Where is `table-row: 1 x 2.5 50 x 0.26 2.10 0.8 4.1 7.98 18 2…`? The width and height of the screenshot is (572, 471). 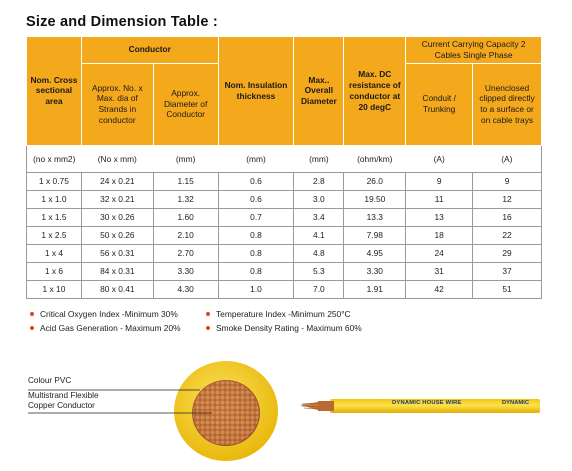 table-row: 1 x 2.5 50 x 0.26 2.10 0.8 4.1 7.98 18 2… is located at coordinates (284, 235).